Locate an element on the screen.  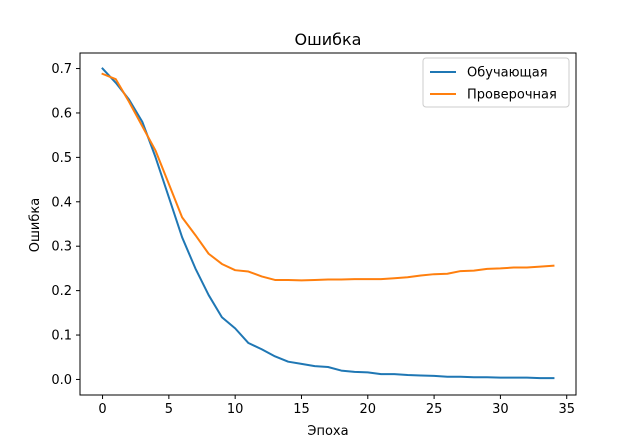
legend-label-validation: Проверочная is located at coordinates (512, 95).